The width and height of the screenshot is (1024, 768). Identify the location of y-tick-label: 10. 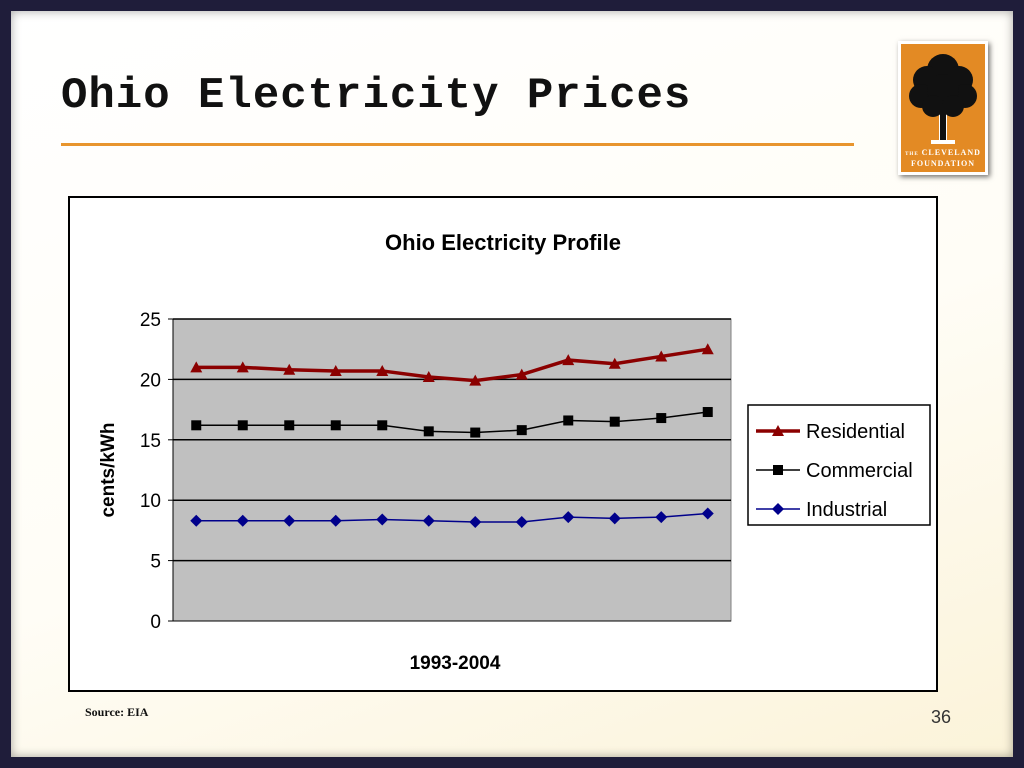
(150, 501).